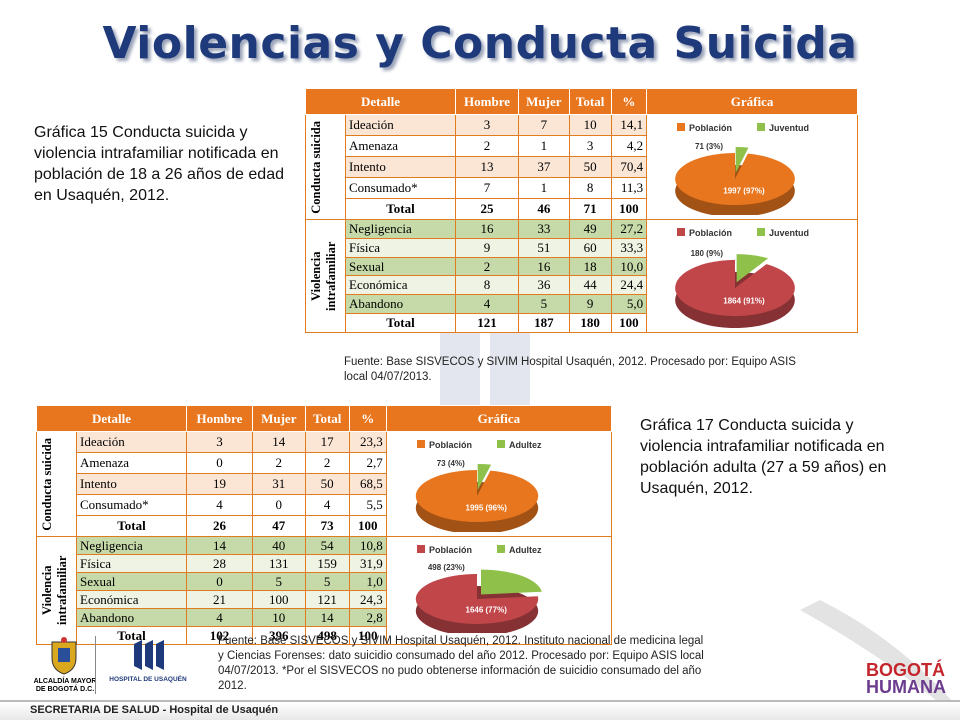 The image size is (960, 720). I want to click on graph15-total-value: 100, so click(629, 323).